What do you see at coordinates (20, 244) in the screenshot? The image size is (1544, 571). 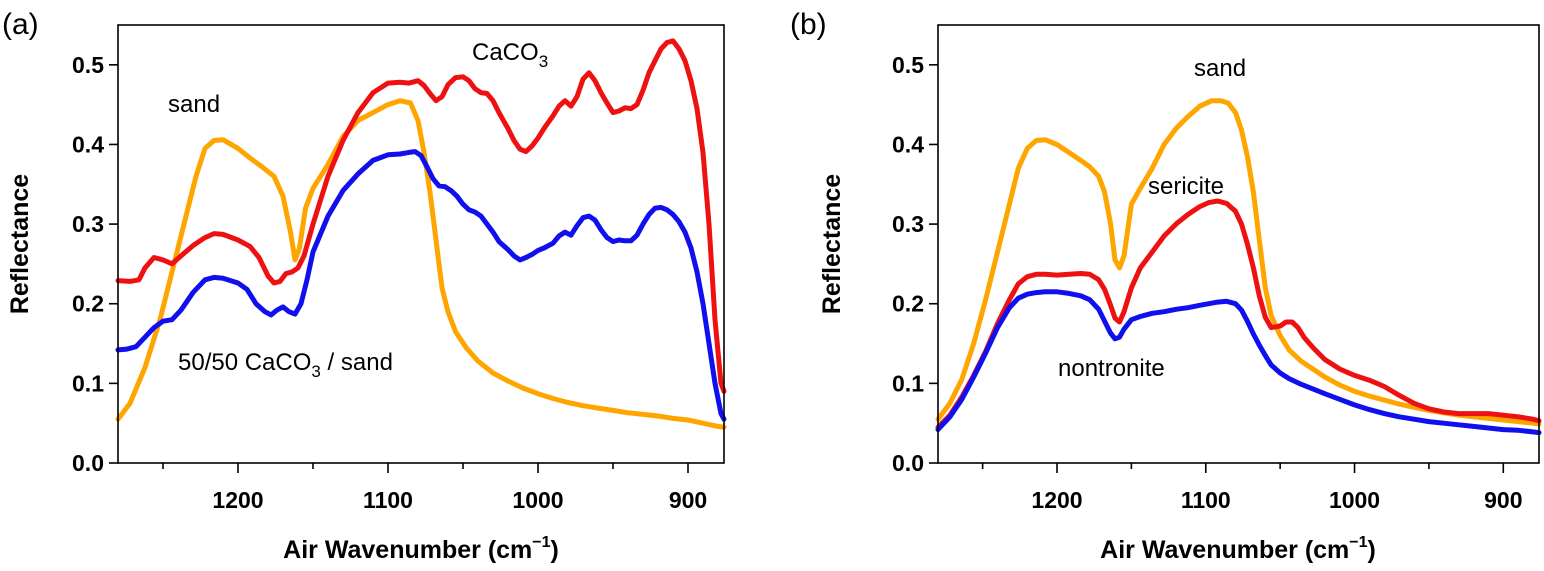 I see `panel-a-y-axis-title: Reflectance` at bounding box center [20, 244].